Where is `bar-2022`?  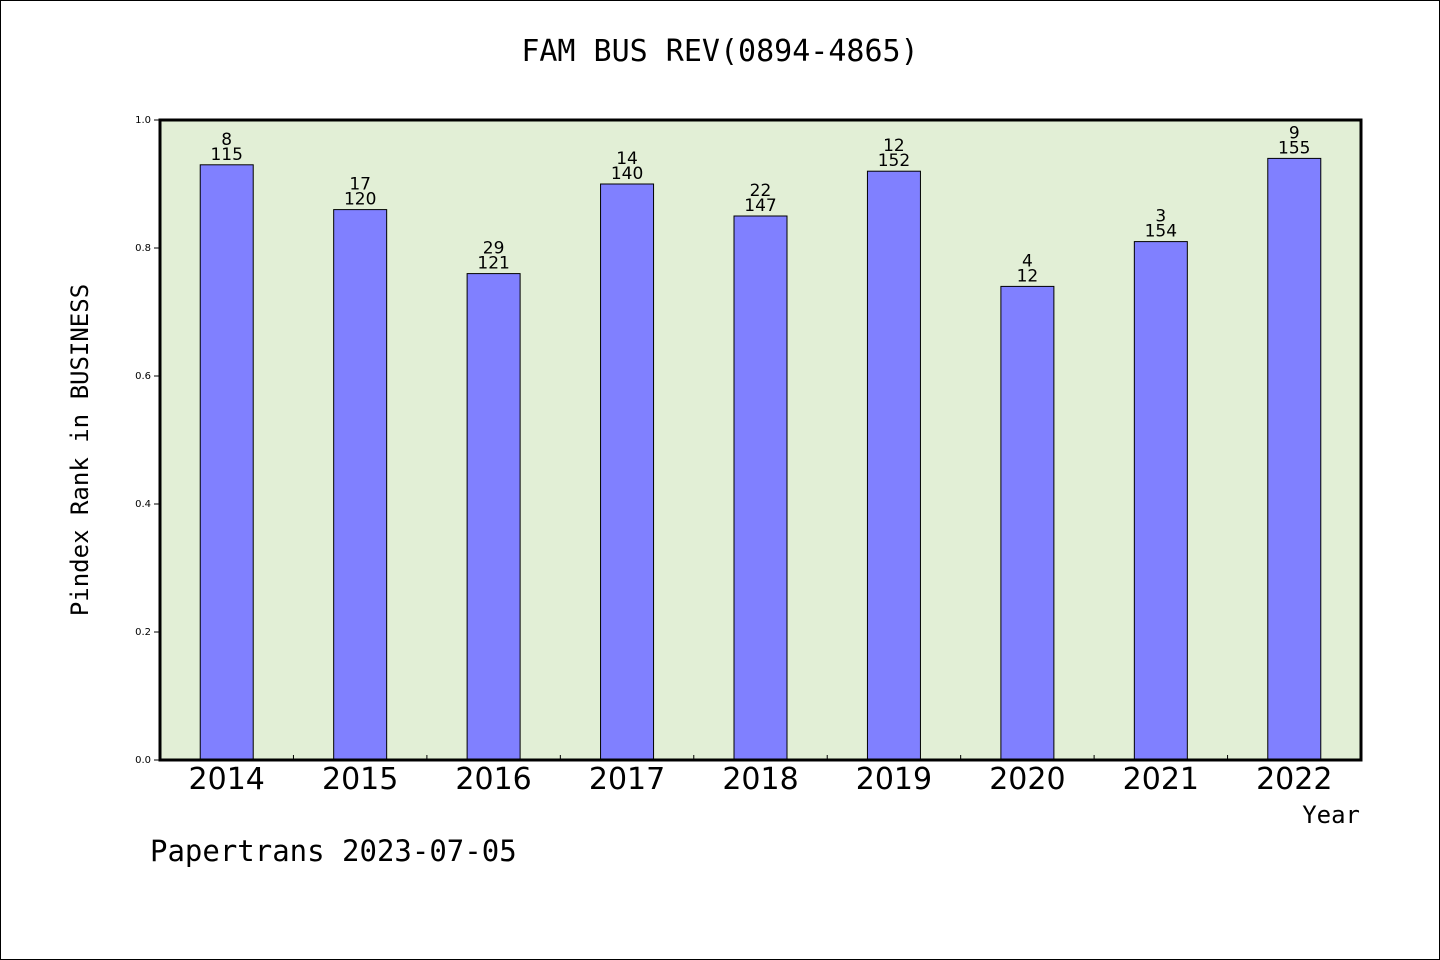
bar-2022 is located at coordinates (1294, 459).